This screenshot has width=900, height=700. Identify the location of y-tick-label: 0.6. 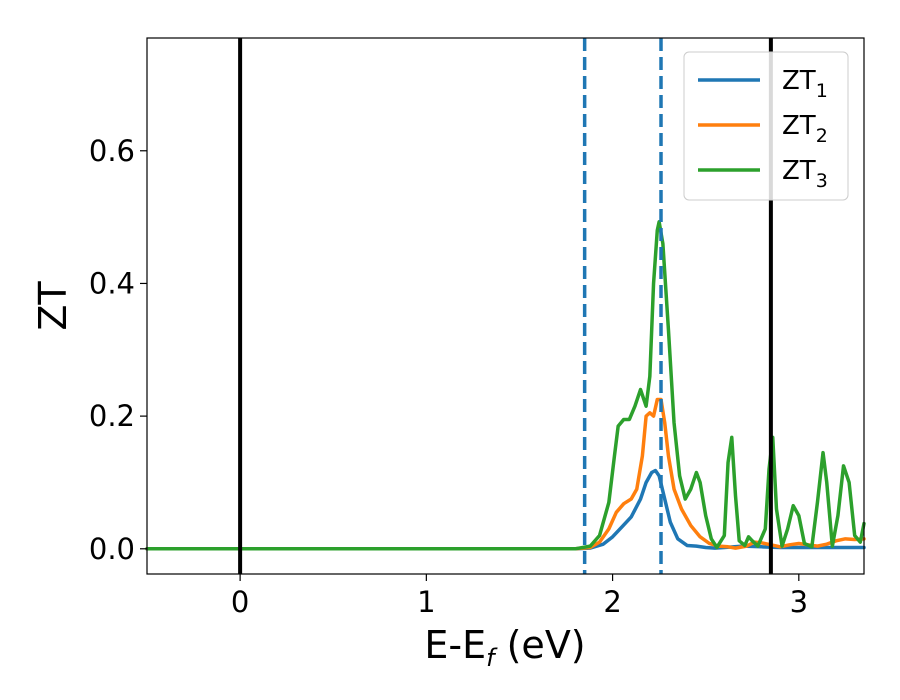
(112, 151).